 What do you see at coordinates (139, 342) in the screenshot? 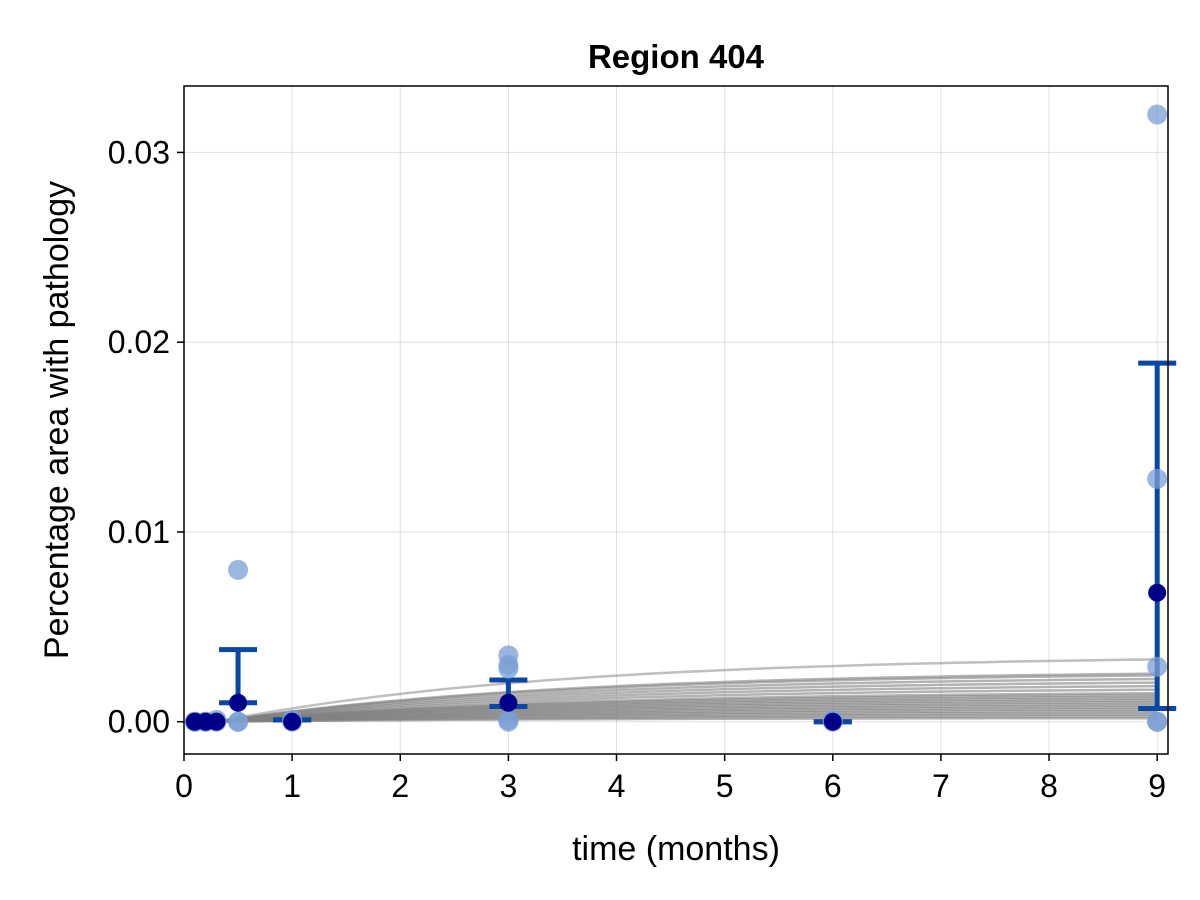
I see `y-tick-label: 0.02` at bounding box center [139, 342].